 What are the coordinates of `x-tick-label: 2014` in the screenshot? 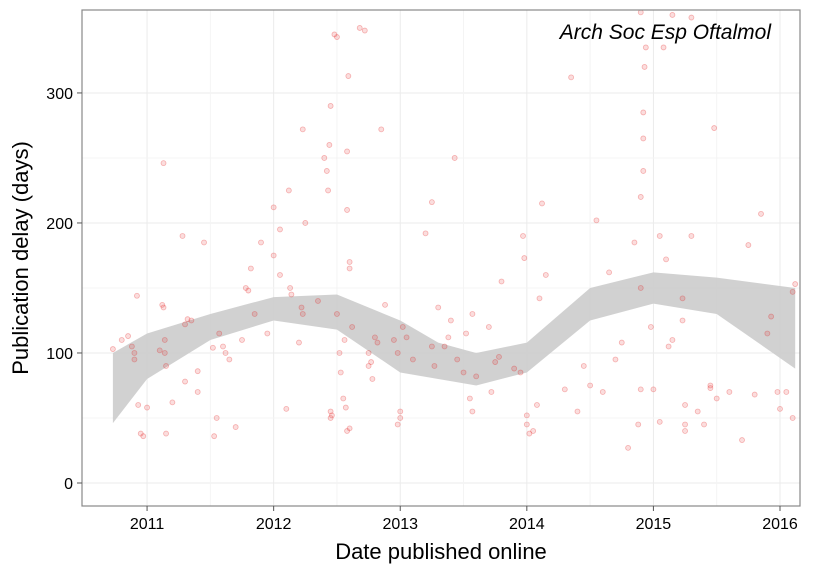 It's located at (527, 524).